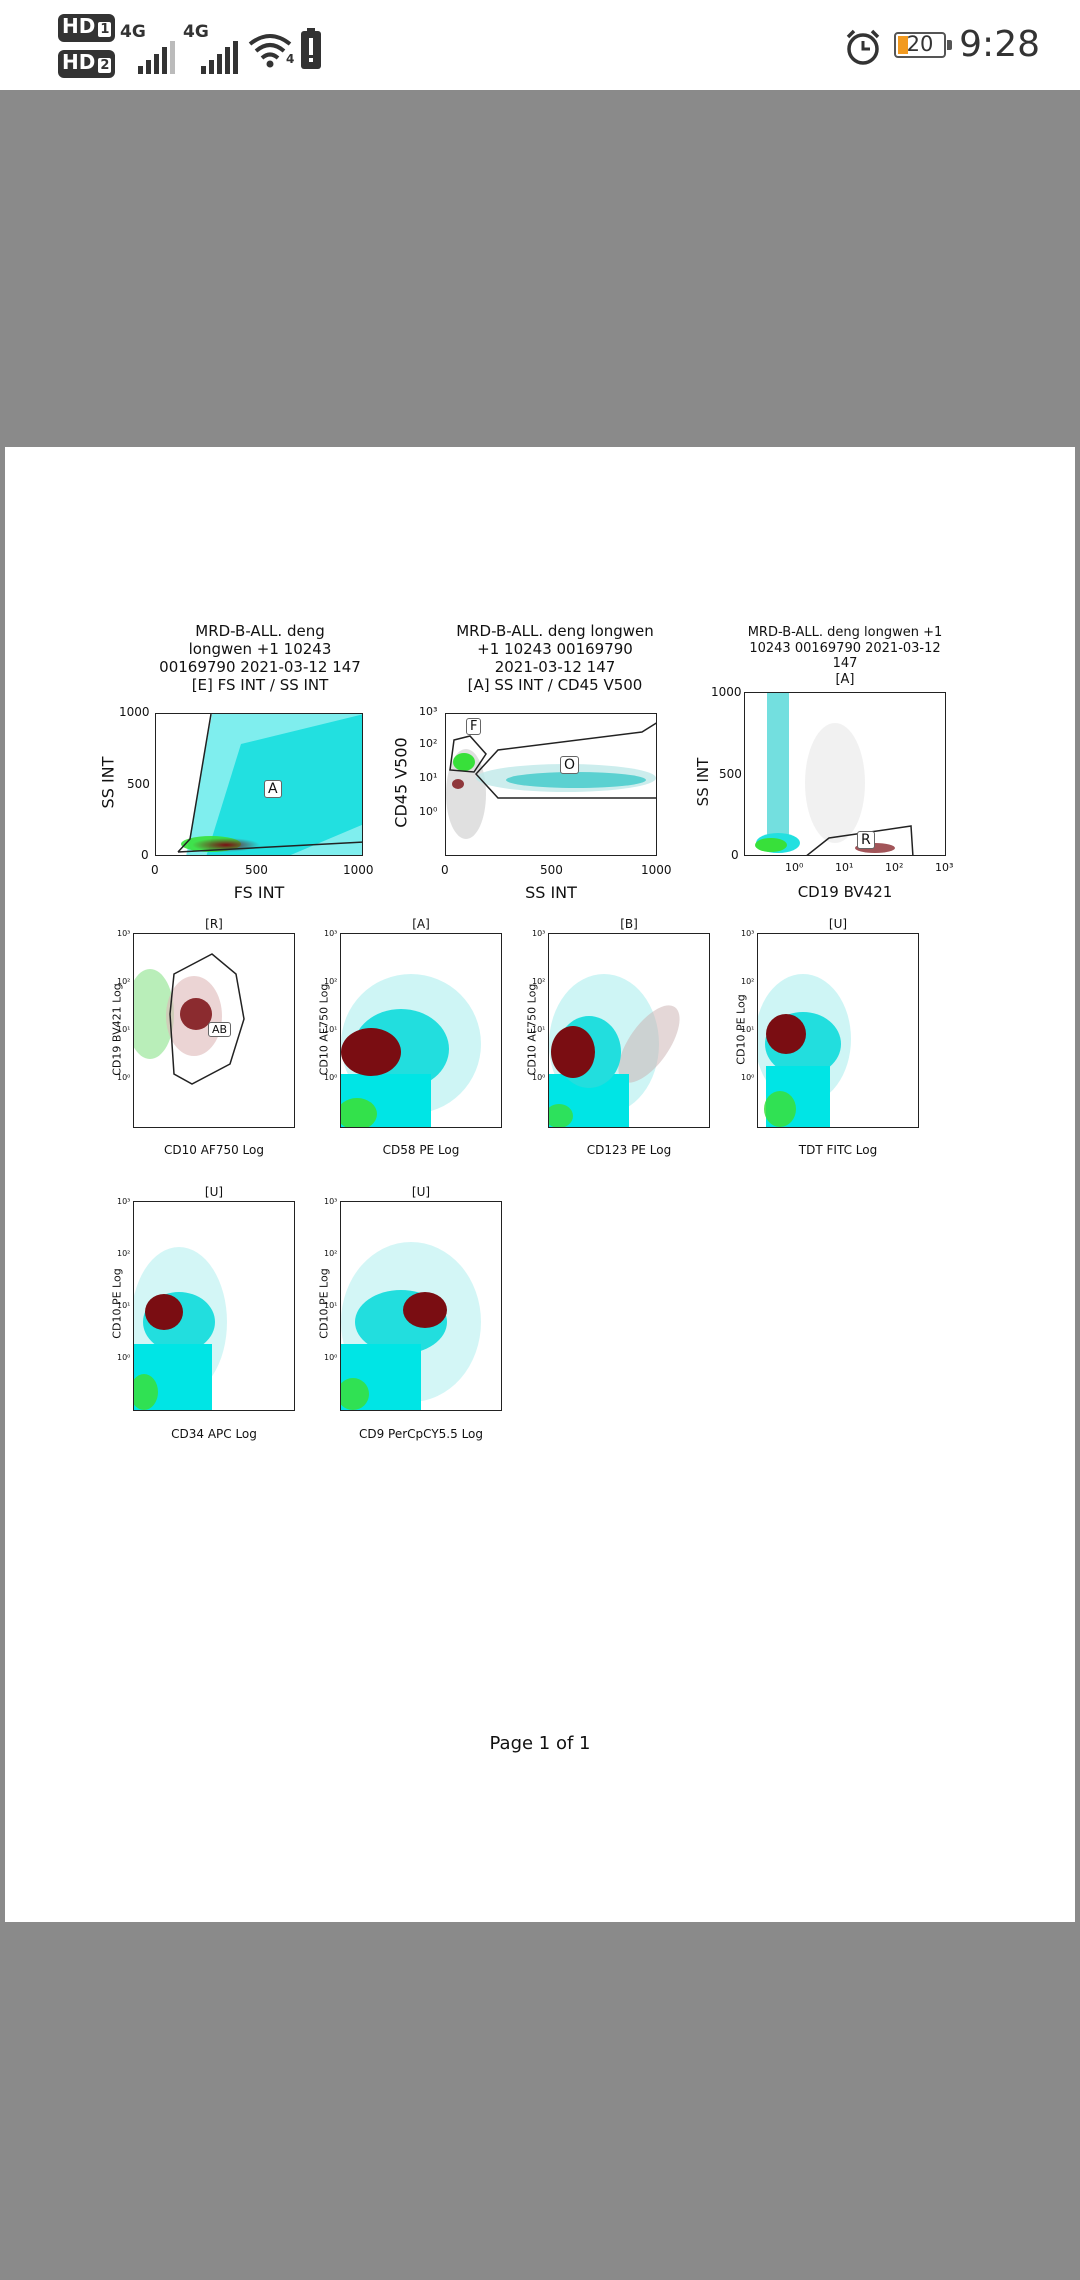  What do you see at coordinates (87, 64) in the screenshot?
I see `sim-hd-icon-2: HD 2` at bounding box center [87, 64].